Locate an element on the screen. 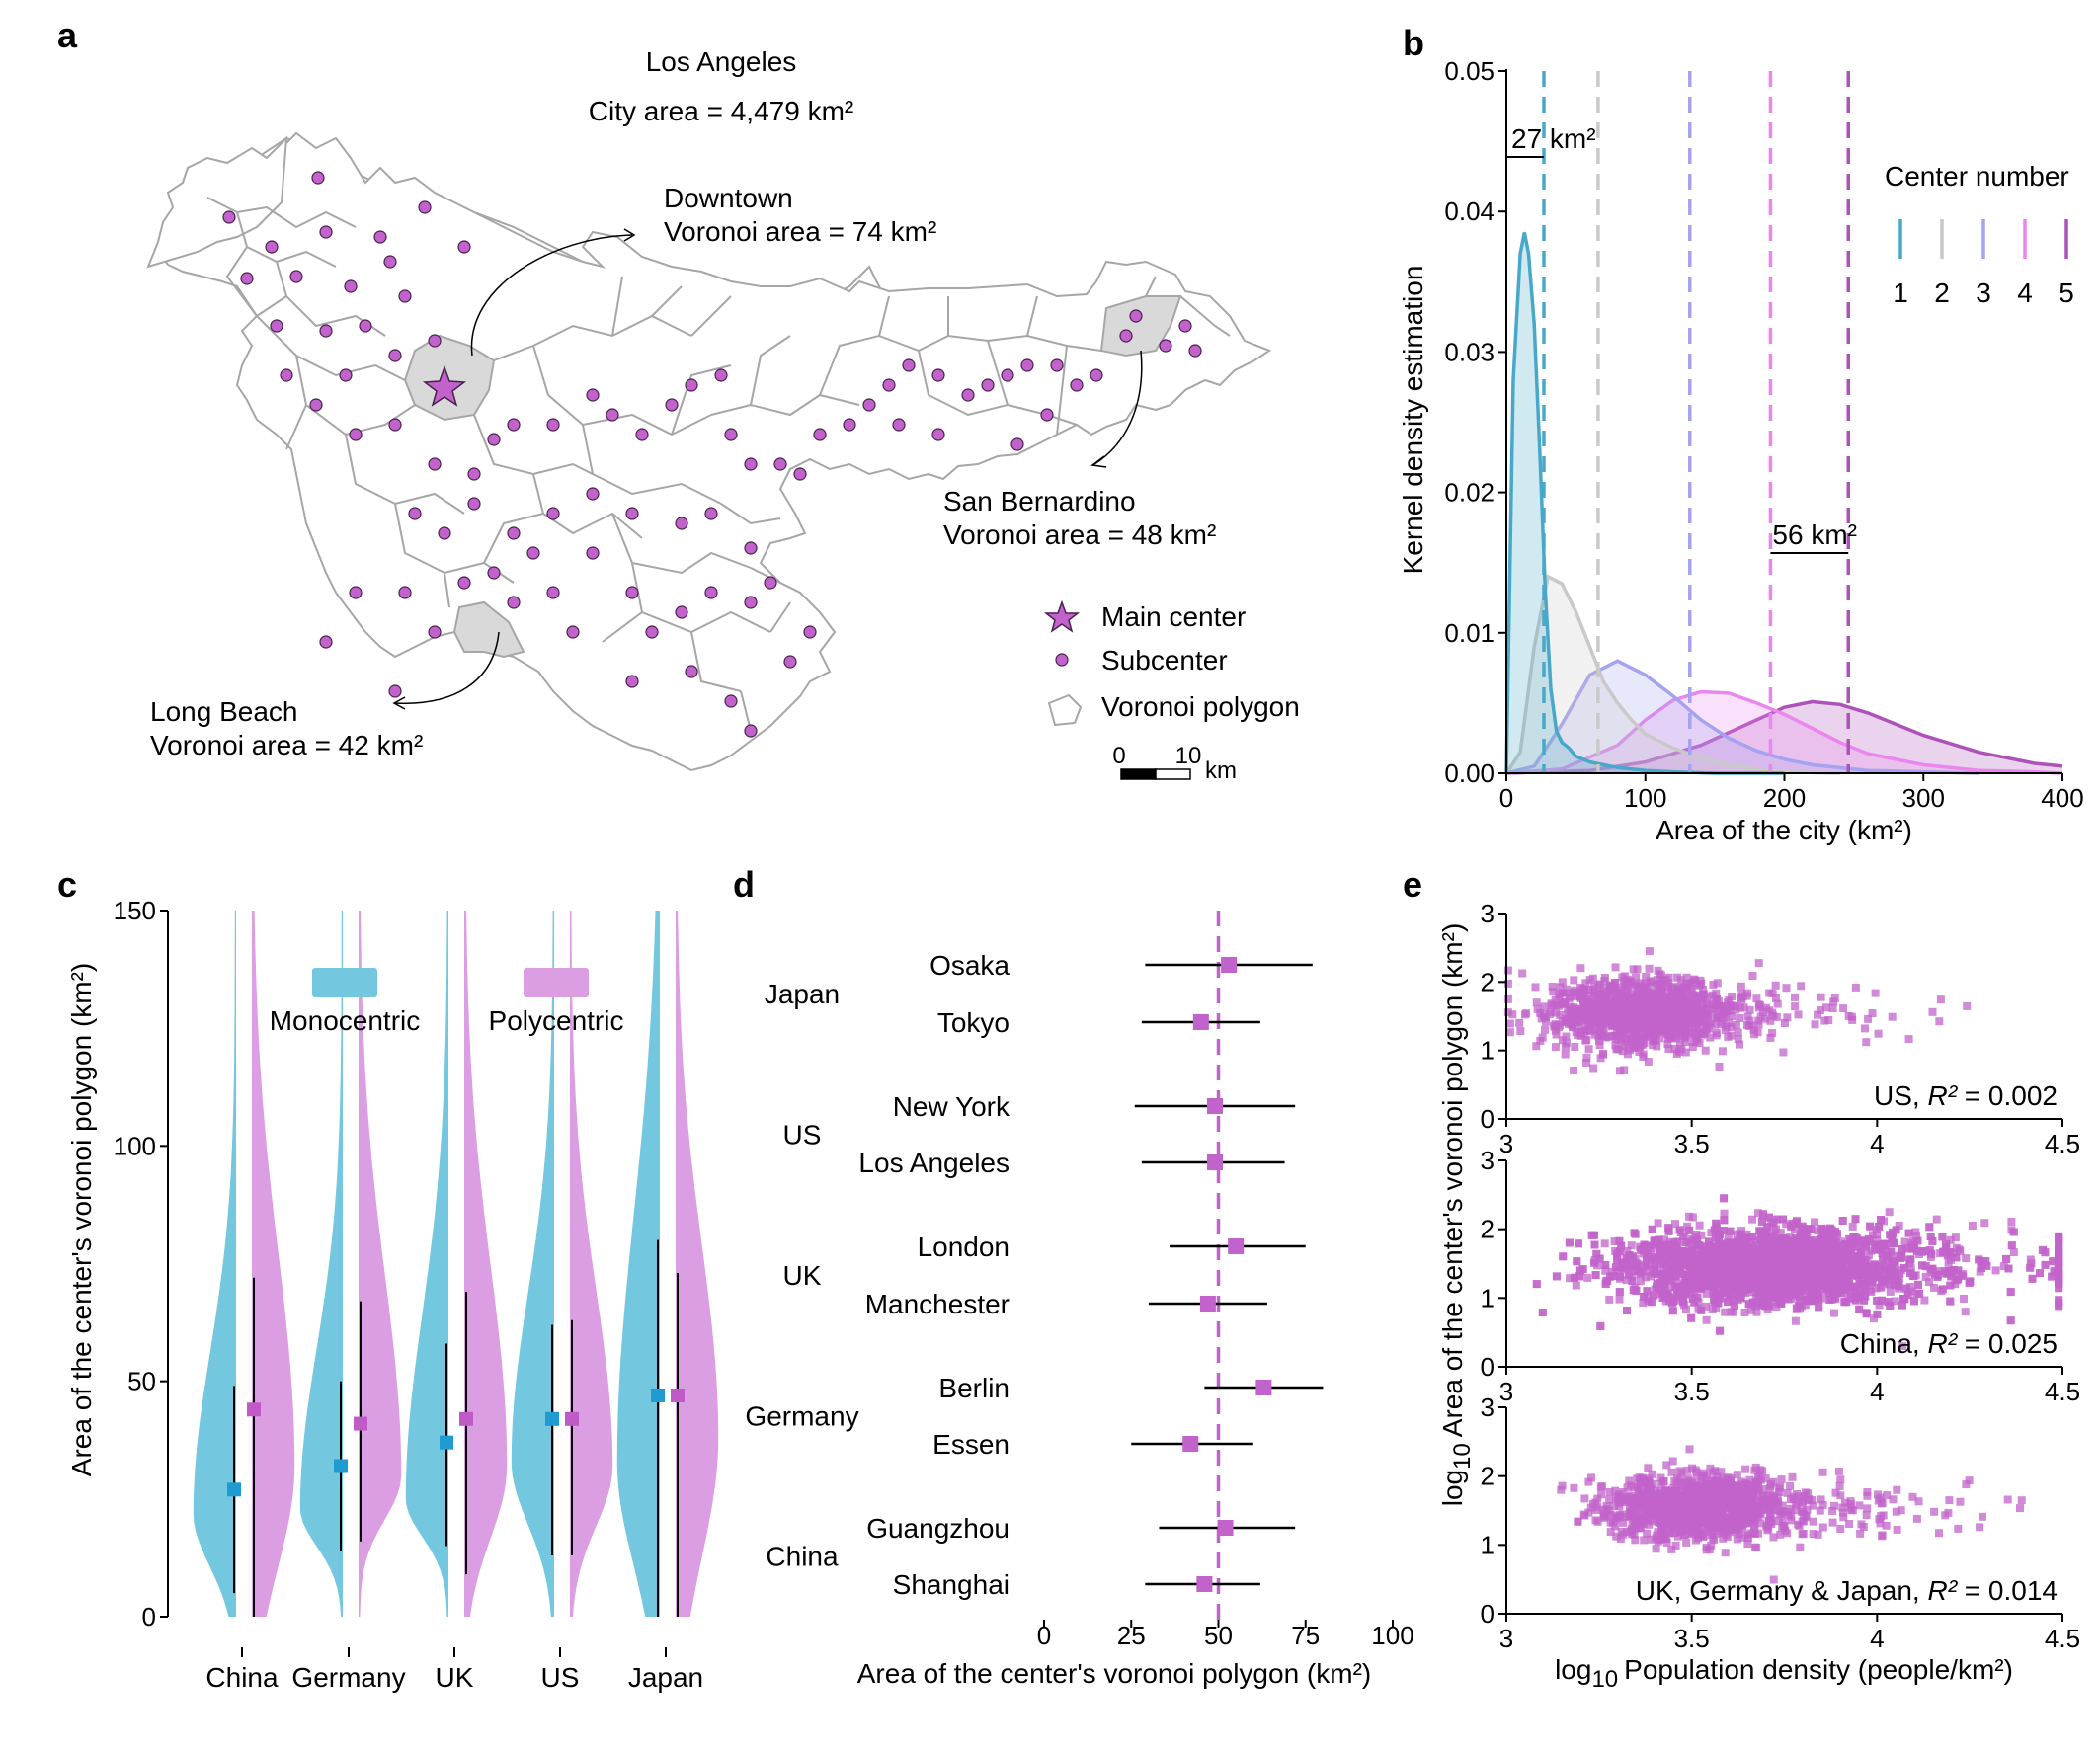 The image size is (2100, 1750). scatter-y-tick-label: 0 is located at coordinates (1487, 1367).